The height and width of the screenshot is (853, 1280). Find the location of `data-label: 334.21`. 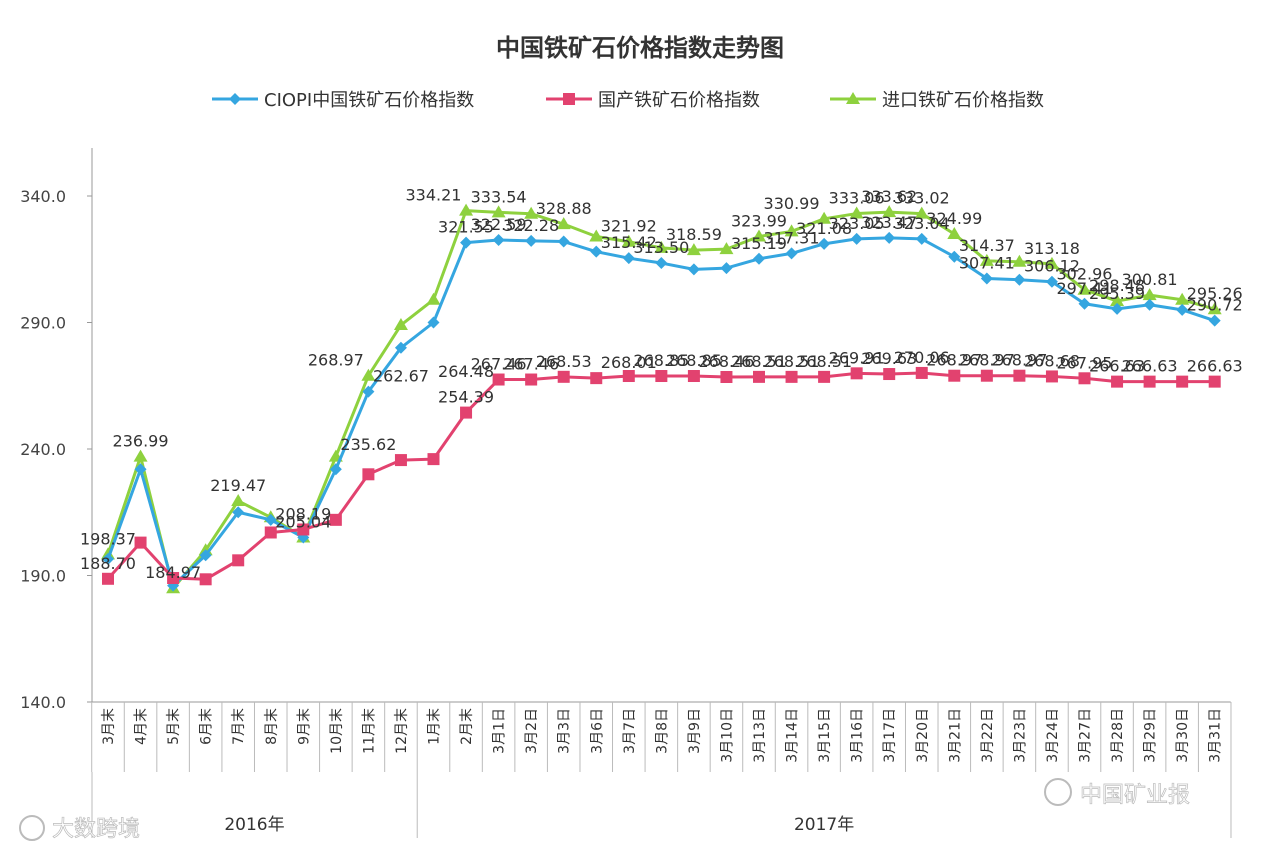

data-label: 334.21 is located at coordinates (434, 195).